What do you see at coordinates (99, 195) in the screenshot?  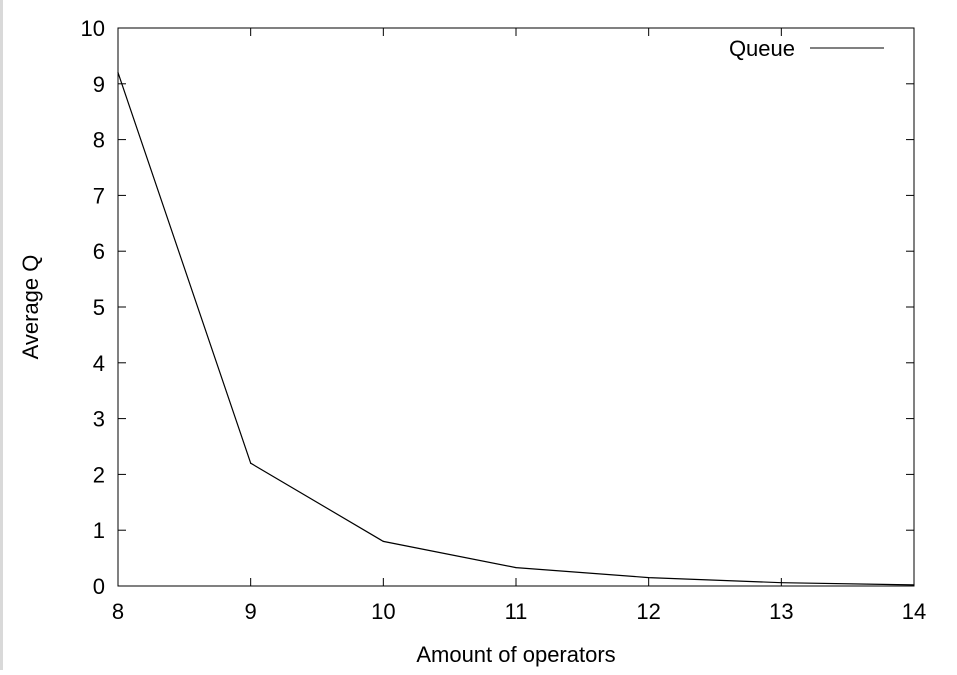 I see `y-tick-label: 7` at bounding box center [99, 195].